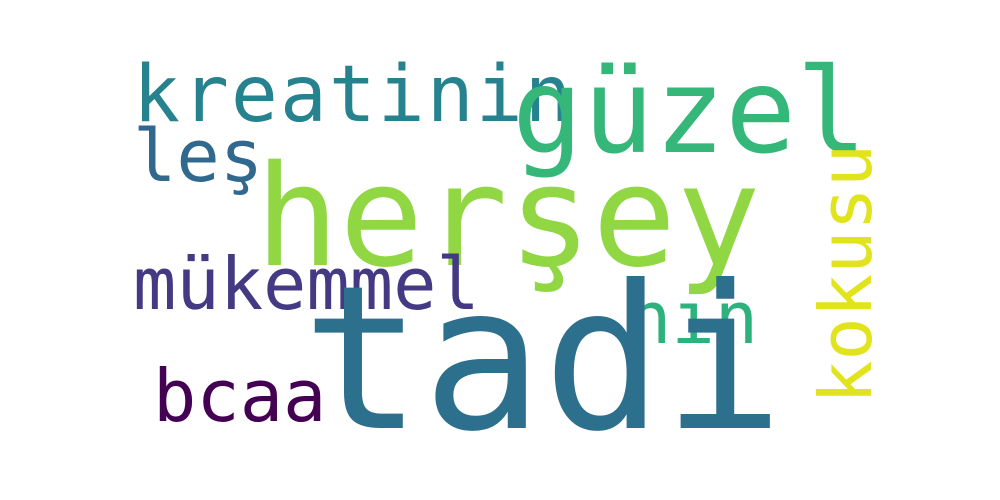 This screenshot has width=1000, height=500. I want to click on word-nin: nın, so click(693, 318).